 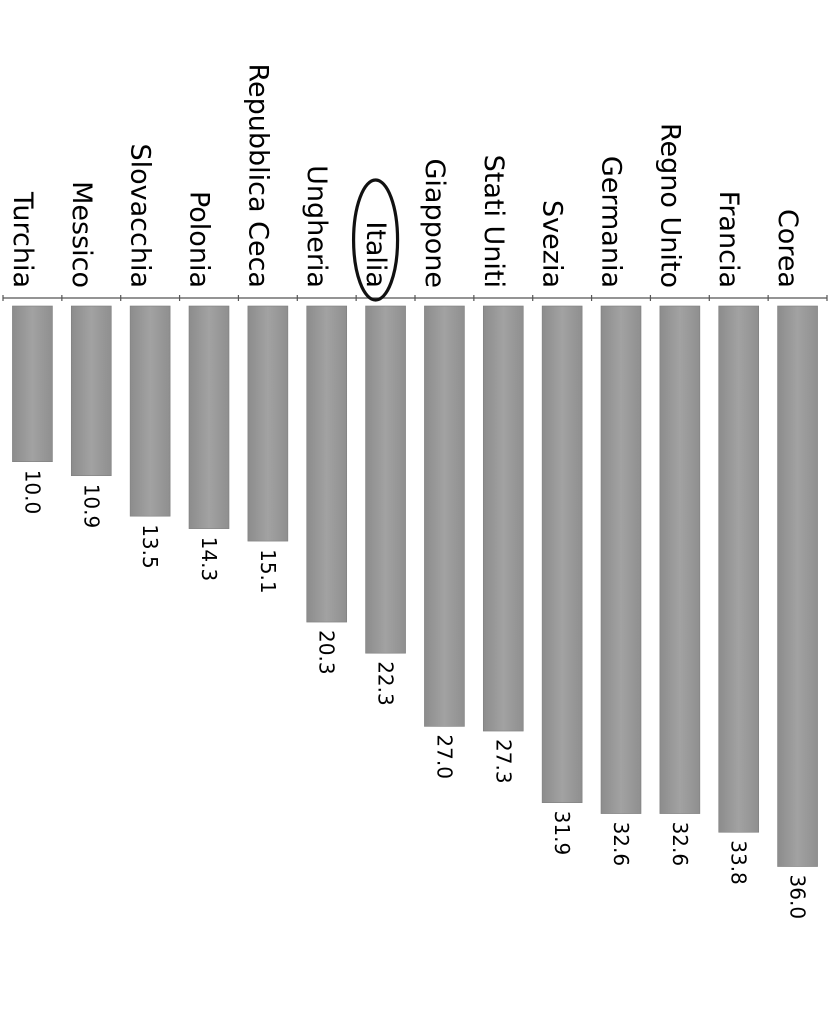 What do you see at coordinates (669, 205) in the screenshot?
I see `category-label: Regno Unito` at bounding box center [669, 205].